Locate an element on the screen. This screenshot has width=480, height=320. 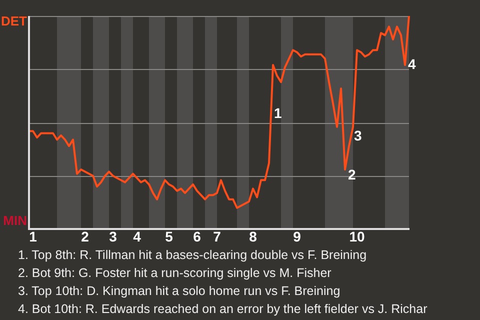
annotation: 4 is located at coordinates (412, 64).